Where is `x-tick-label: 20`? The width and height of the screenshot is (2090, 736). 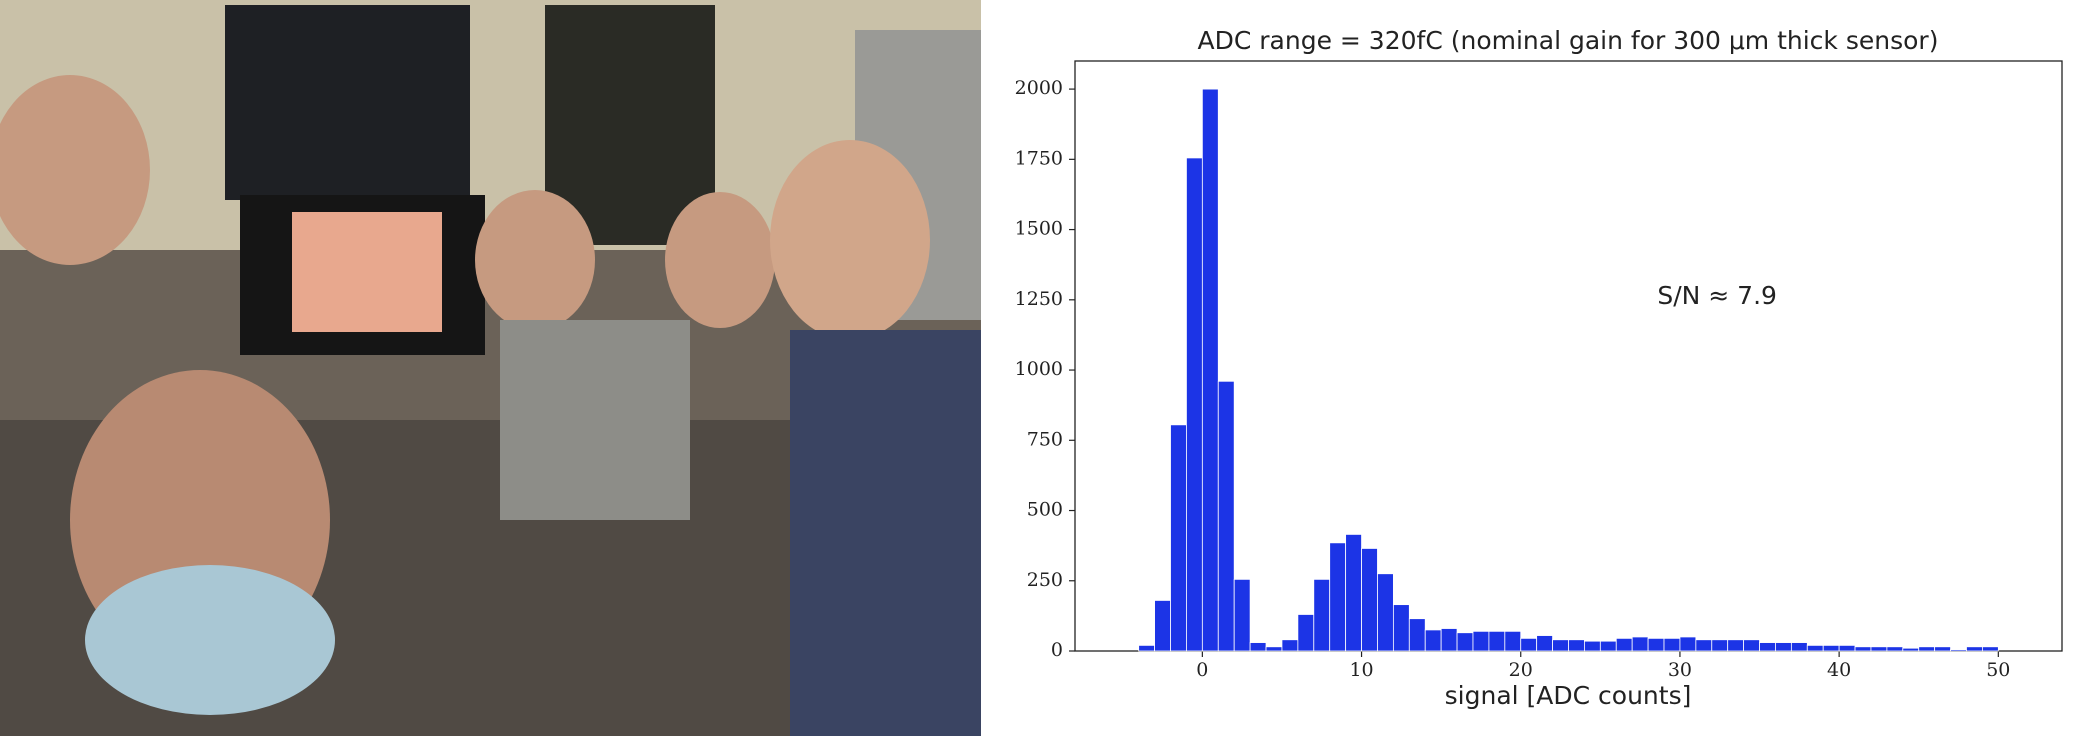
x-tick-label: 20 is located at coordinates (1521, 670).